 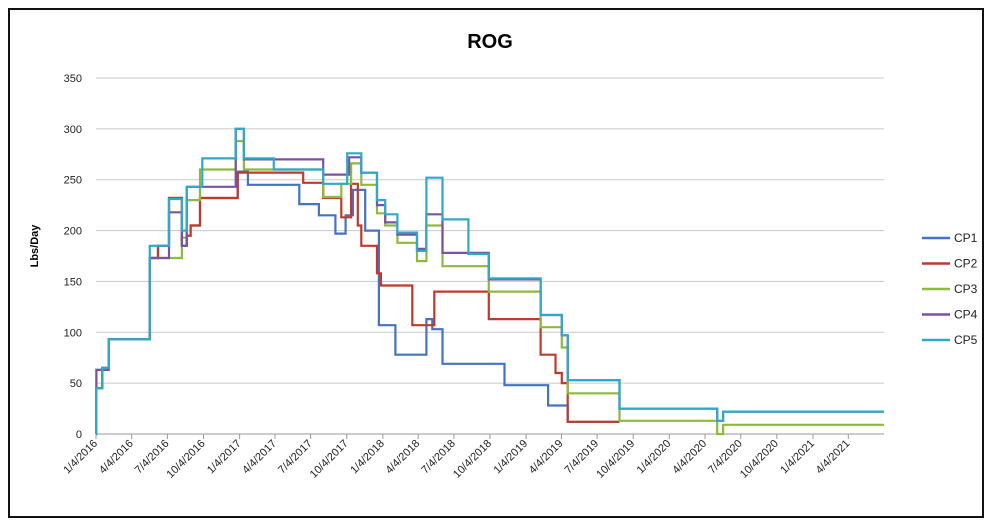 What do you see at coordinates (73, 232) in the screenshot?
I see `y-tick-label: 200` at bounding box center [73, 232].